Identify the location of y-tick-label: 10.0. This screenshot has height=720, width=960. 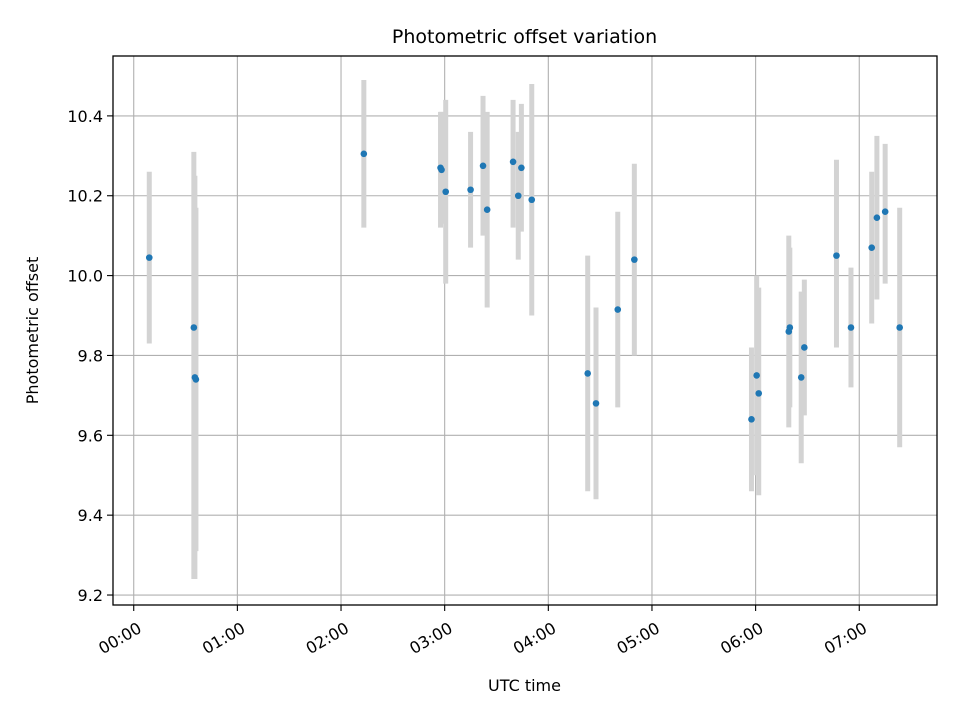
(85, 276).